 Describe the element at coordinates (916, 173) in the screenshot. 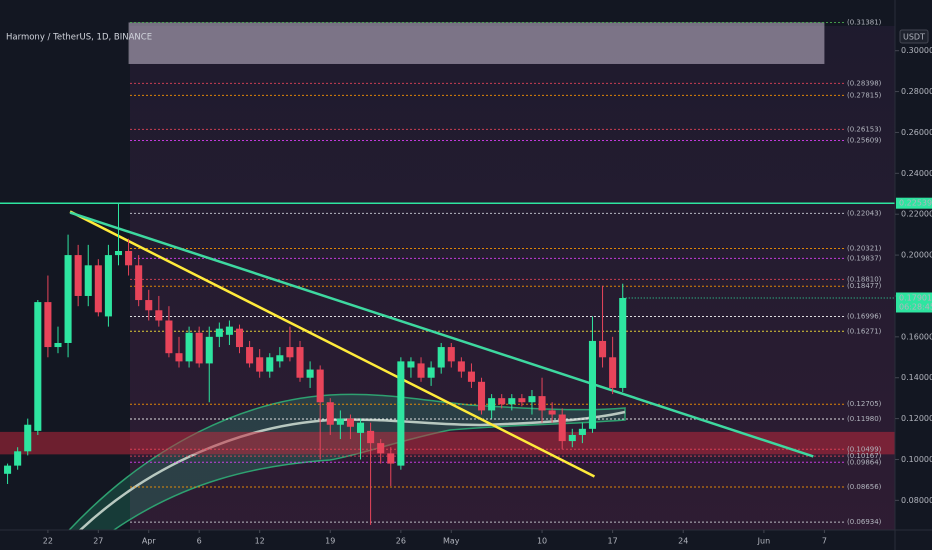

I see `y-tick-label: 0.24000` at that location.